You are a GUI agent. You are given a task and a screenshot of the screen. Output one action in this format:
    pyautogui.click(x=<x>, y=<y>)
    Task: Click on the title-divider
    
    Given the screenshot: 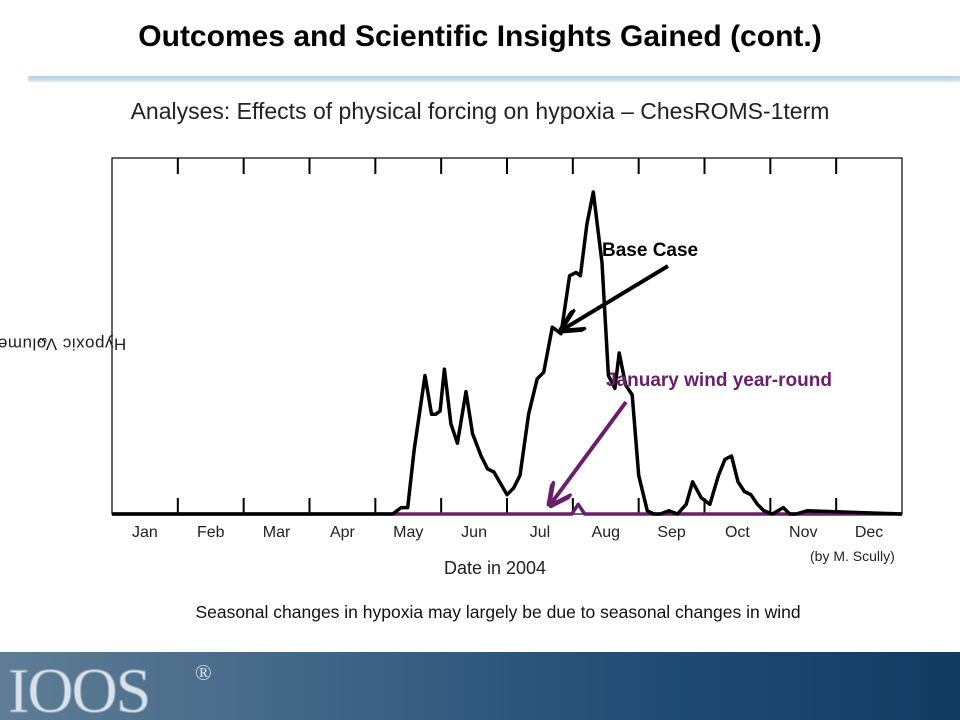 What is the action you would take?
    pyautogui.click(x=494, y=79)
    